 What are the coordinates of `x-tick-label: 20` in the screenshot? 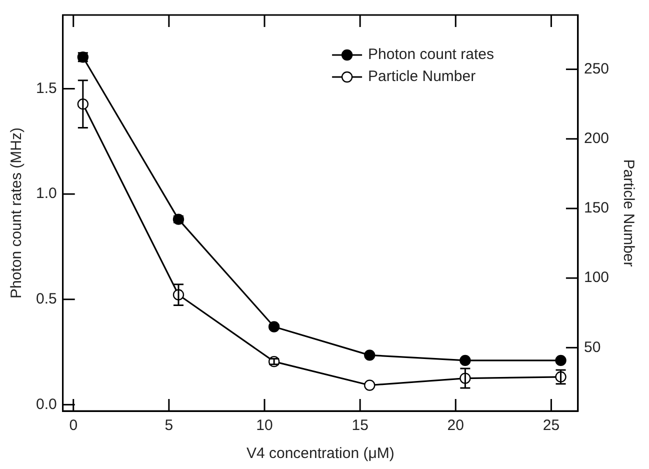 It's located at (455, 425).